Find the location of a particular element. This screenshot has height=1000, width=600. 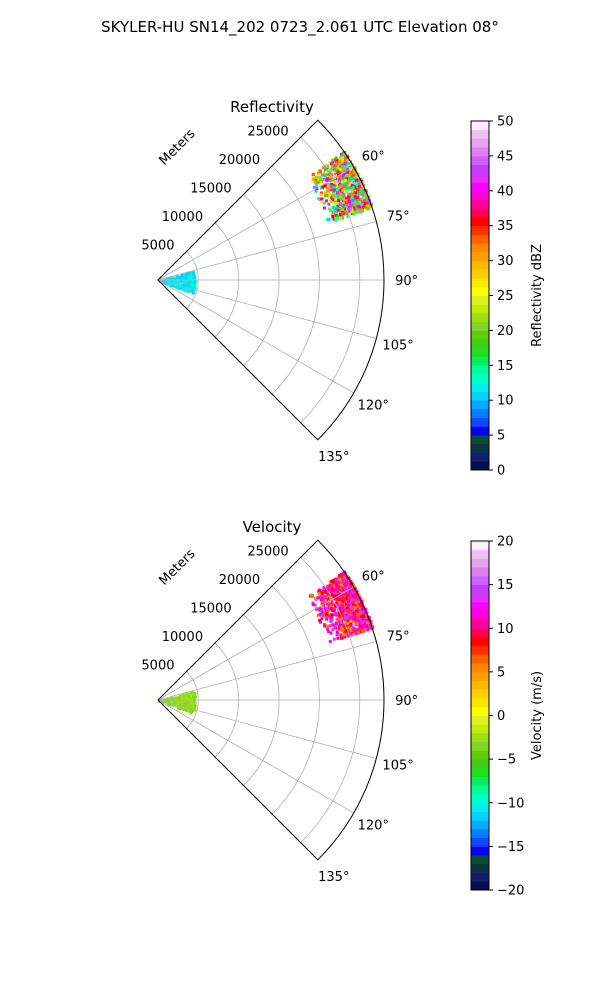

velocity-colorbar-tick-label: 10 is located at coordinates (505, 629).